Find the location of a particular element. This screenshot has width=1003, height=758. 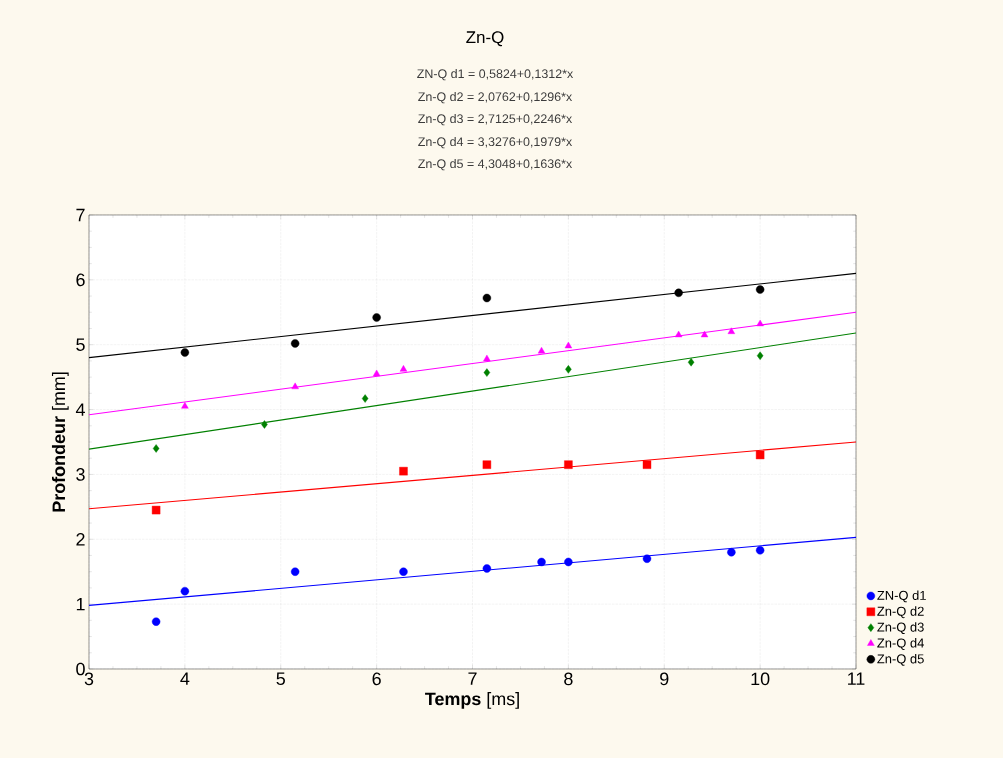

y-tick-label: 6 is located at coordinates (80, 280).